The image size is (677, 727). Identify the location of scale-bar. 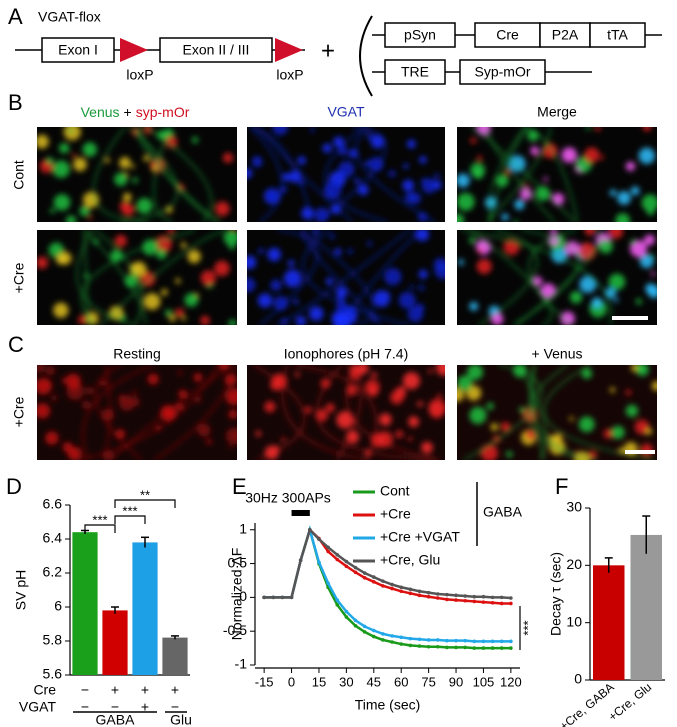
(640, 452).